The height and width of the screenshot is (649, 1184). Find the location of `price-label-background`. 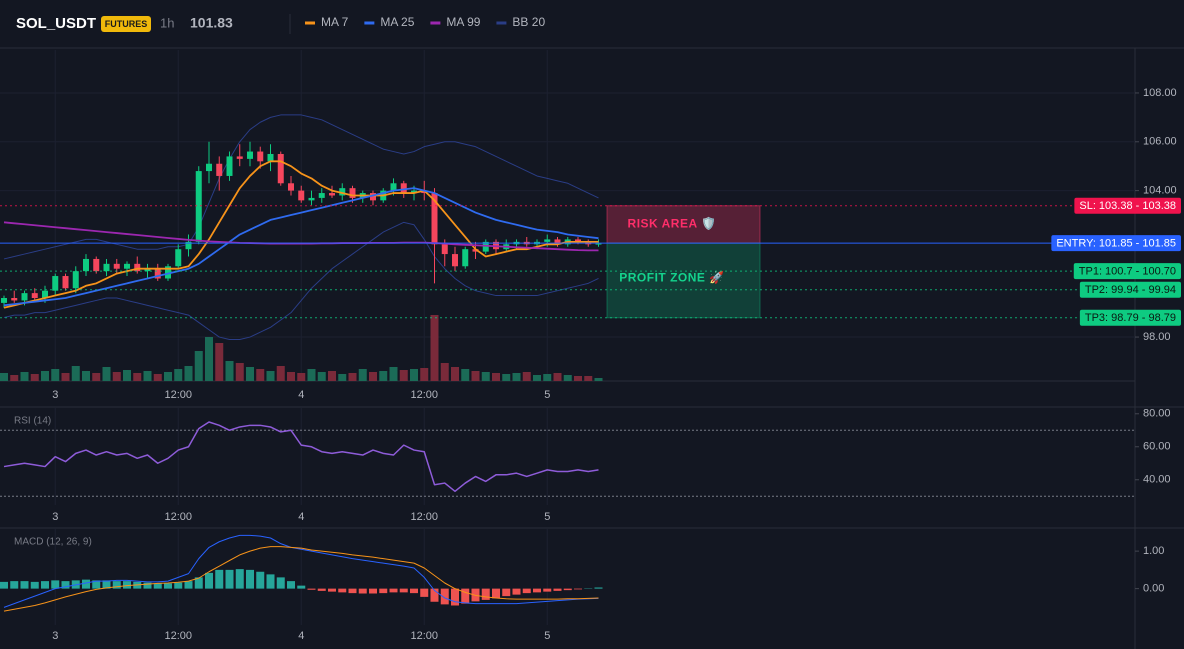

price-label-background is located at coordinates (1130, 289).